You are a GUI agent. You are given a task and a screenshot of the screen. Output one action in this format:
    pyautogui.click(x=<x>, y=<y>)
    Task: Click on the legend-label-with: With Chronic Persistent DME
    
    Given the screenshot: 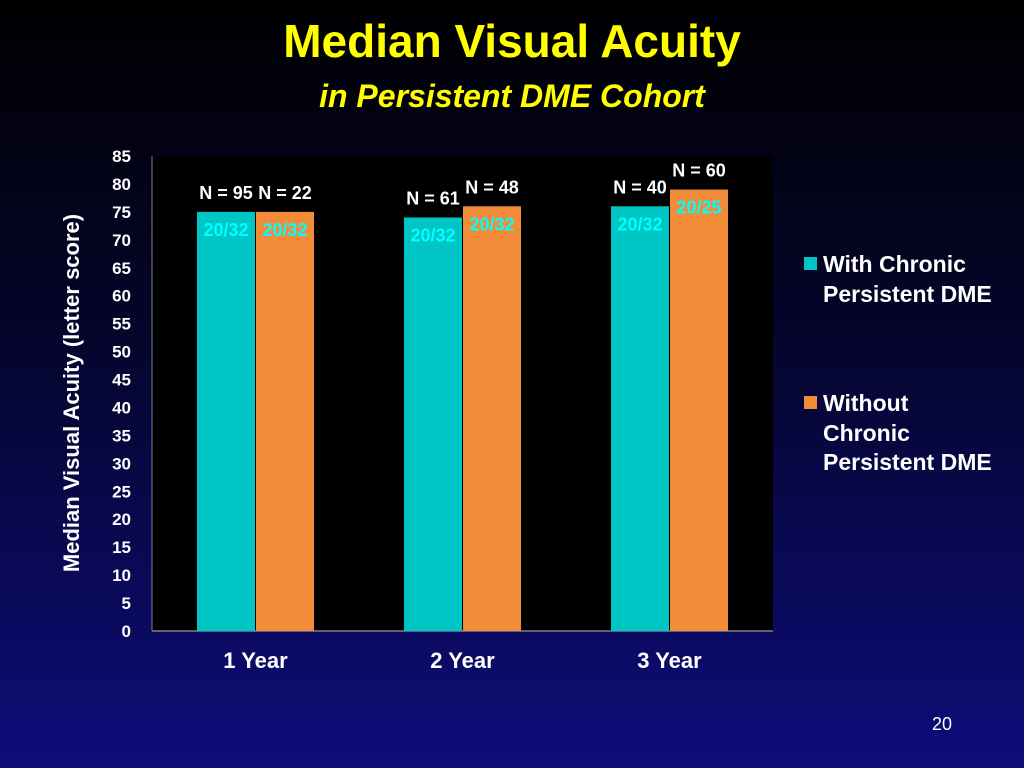 What is the action you would take?
    pyautogui.click(x=907, y=279)
    